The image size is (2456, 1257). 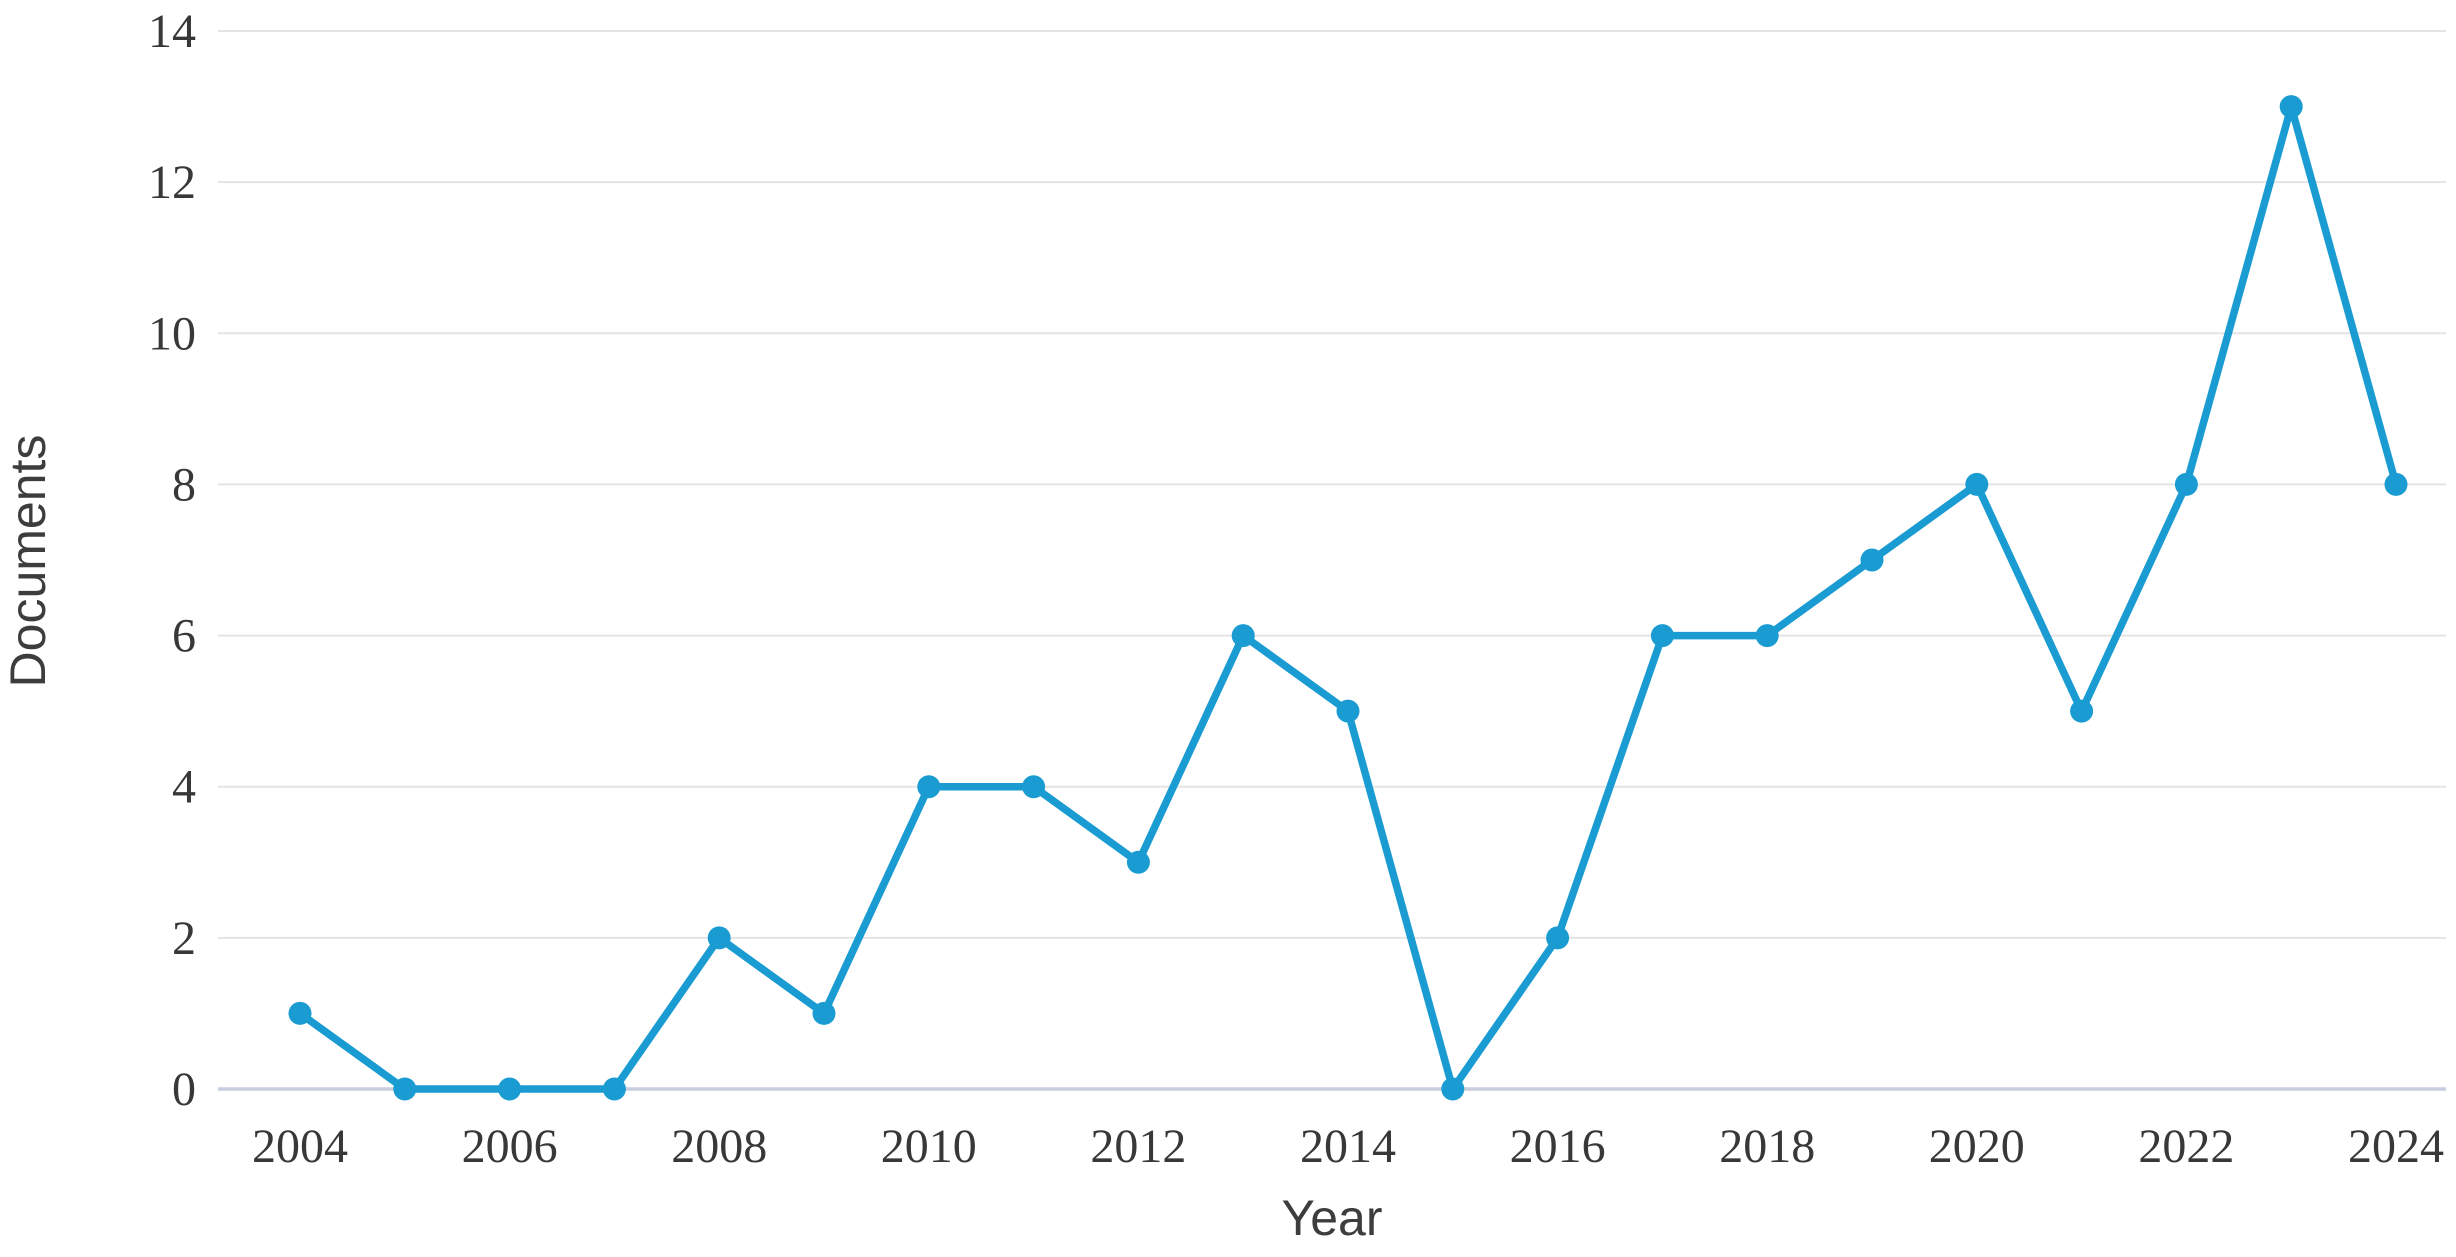 What do you see at coordinates (1138, 1146) in the screenshot?
I see `x-tick-label-2012: 2012` at bounding box center [1138, 1146].